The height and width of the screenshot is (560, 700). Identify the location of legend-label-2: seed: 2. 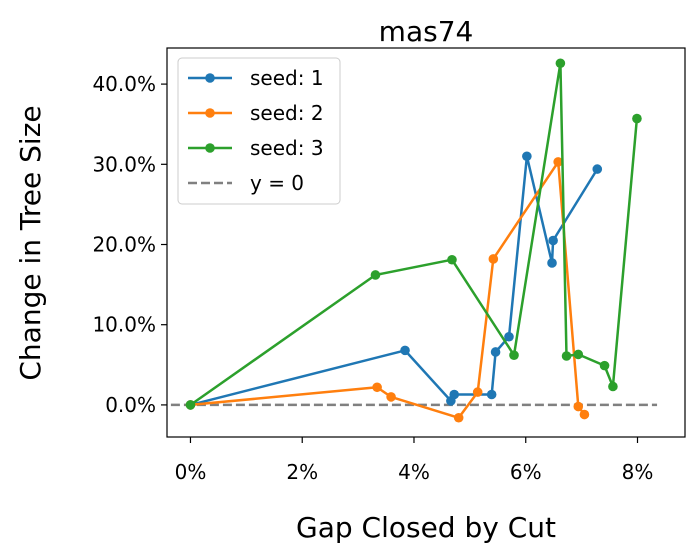
(287, 113).